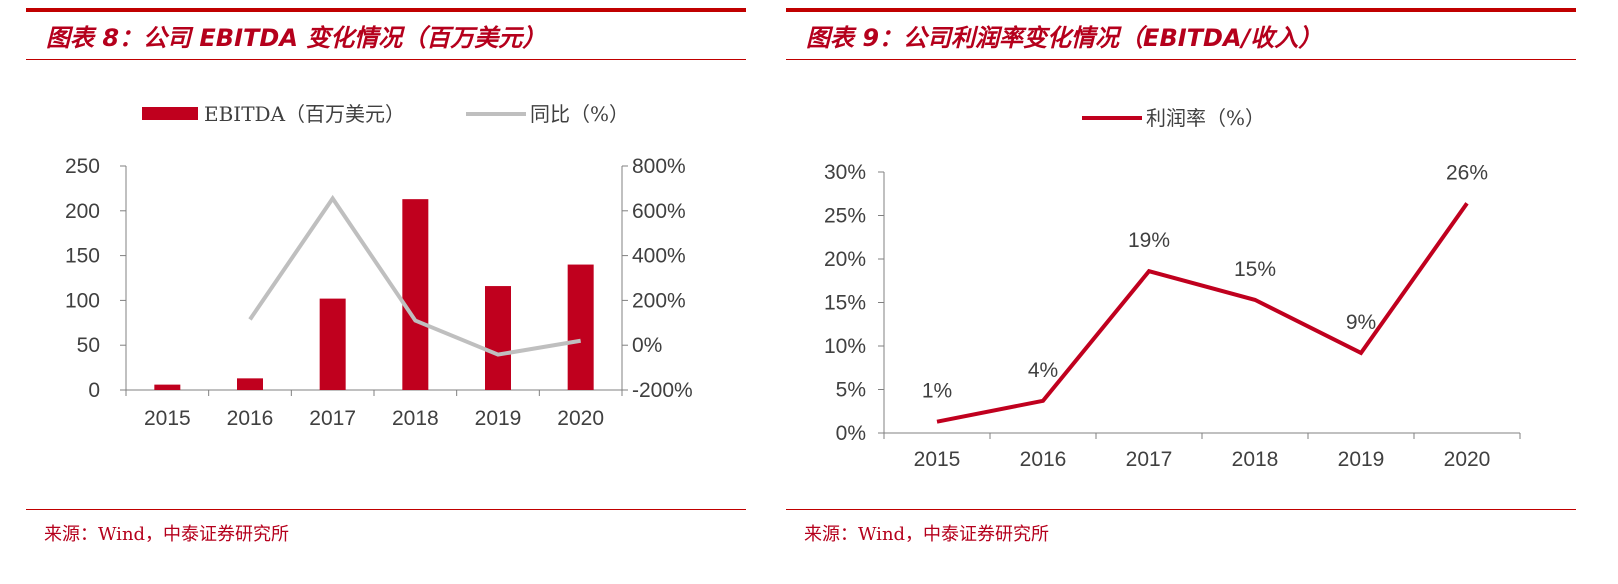 Image resolution: width=1618 pixels, height=584 pixels. Describe the element at coordinates (1361, 322) in the screenshot. I see `data-label: 9%` at that location.